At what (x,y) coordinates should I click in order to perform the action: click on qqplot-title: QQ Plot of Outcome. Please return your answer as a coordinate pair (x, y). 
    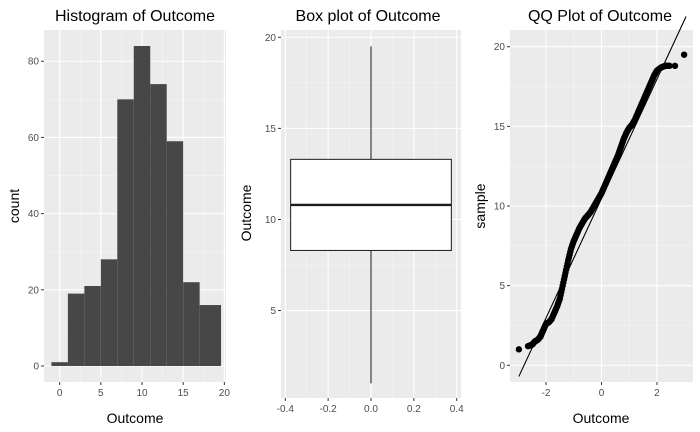
    Looking at the image, I should click on (600, 16).